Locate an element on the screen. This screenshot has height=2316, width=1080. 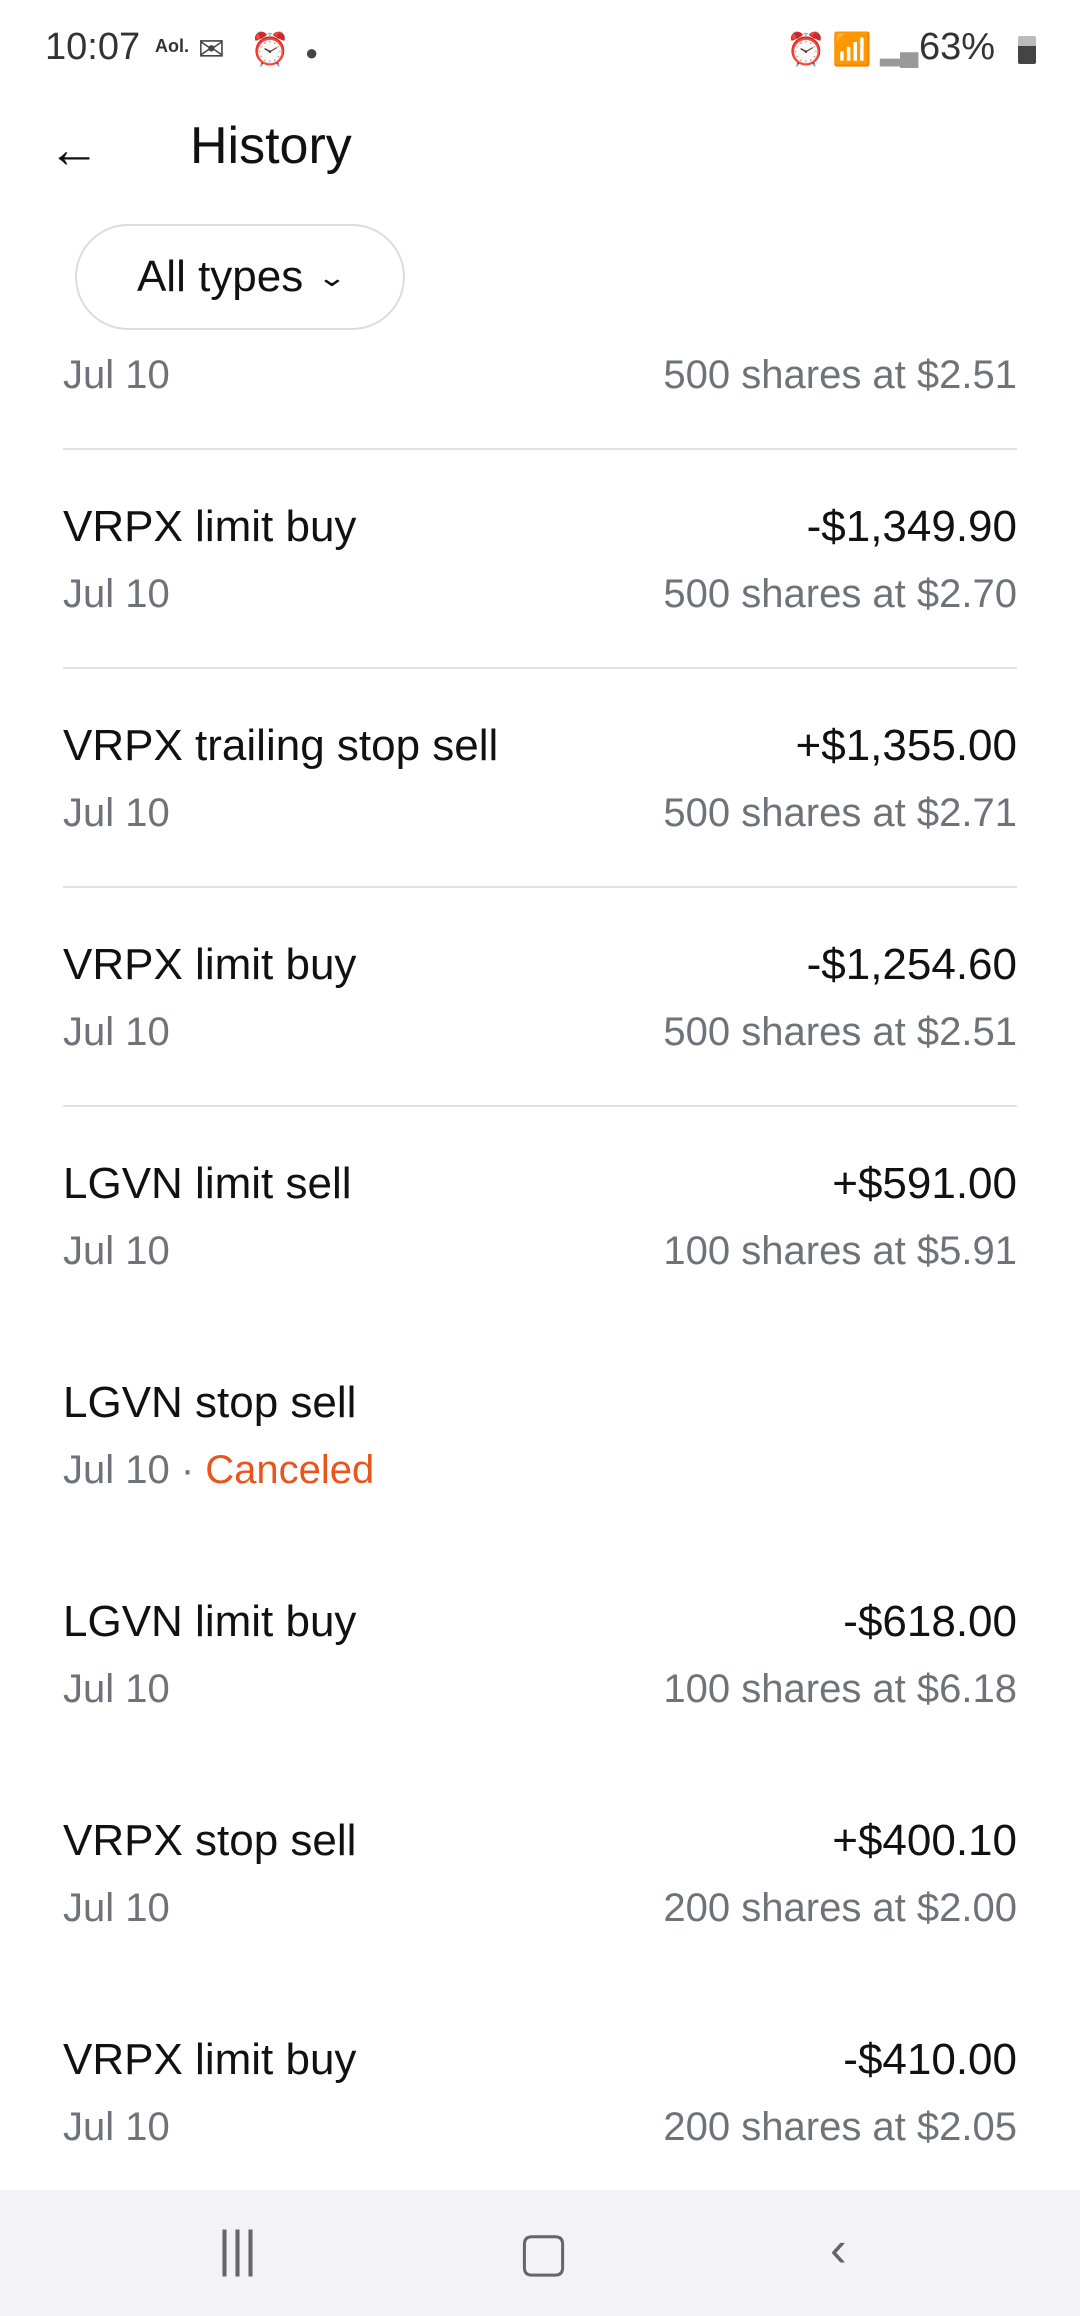
order-detail: 500 shares at $2.71 is located at coordinates (840, 813).